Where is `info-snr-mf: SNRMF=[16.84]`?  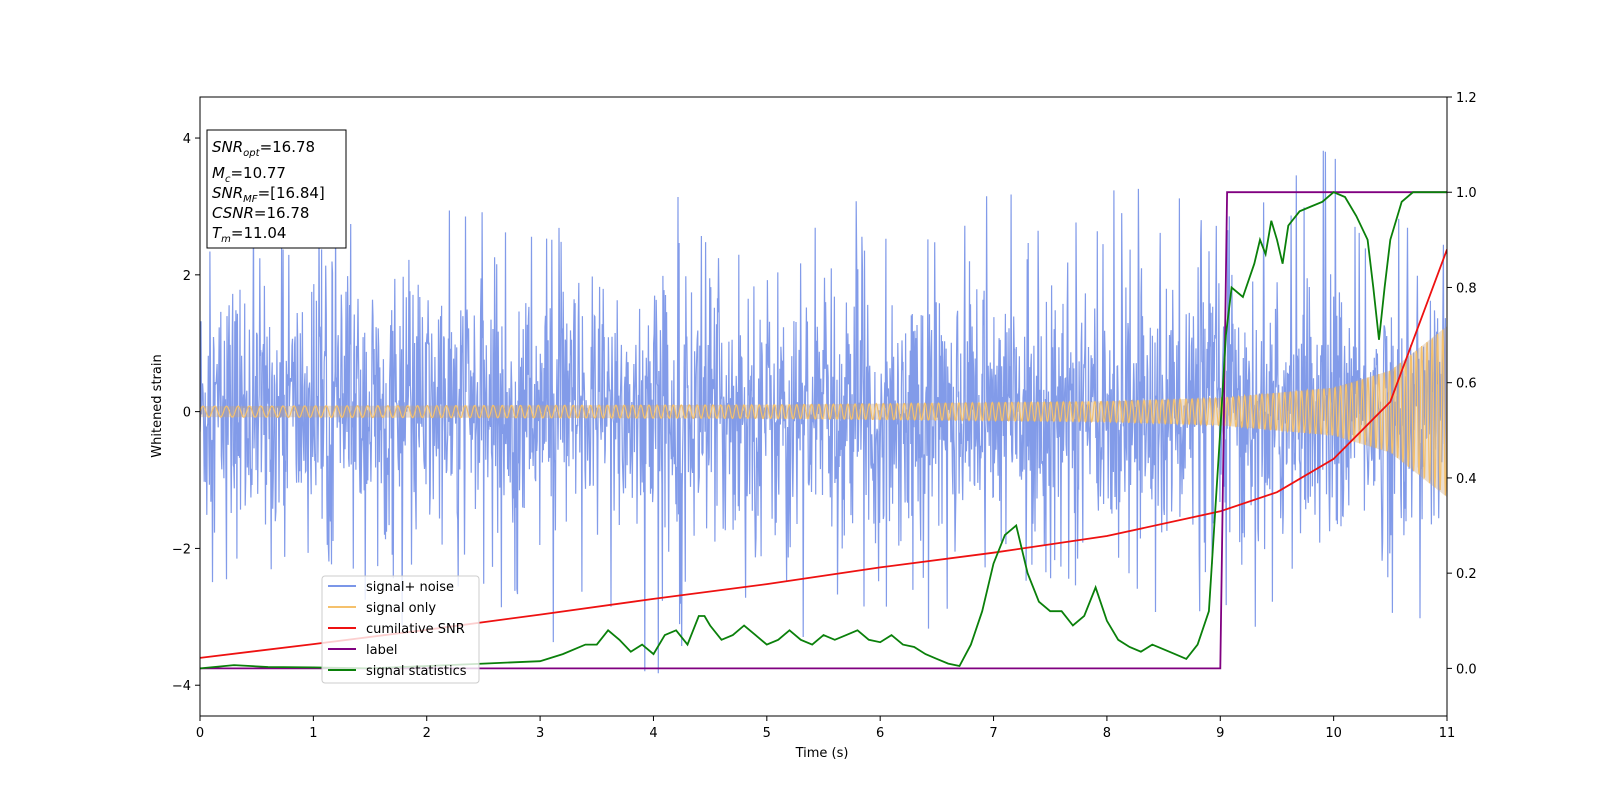 info-snr-mf: SNRMF=[16.84] is located at coordinates (268, 194).